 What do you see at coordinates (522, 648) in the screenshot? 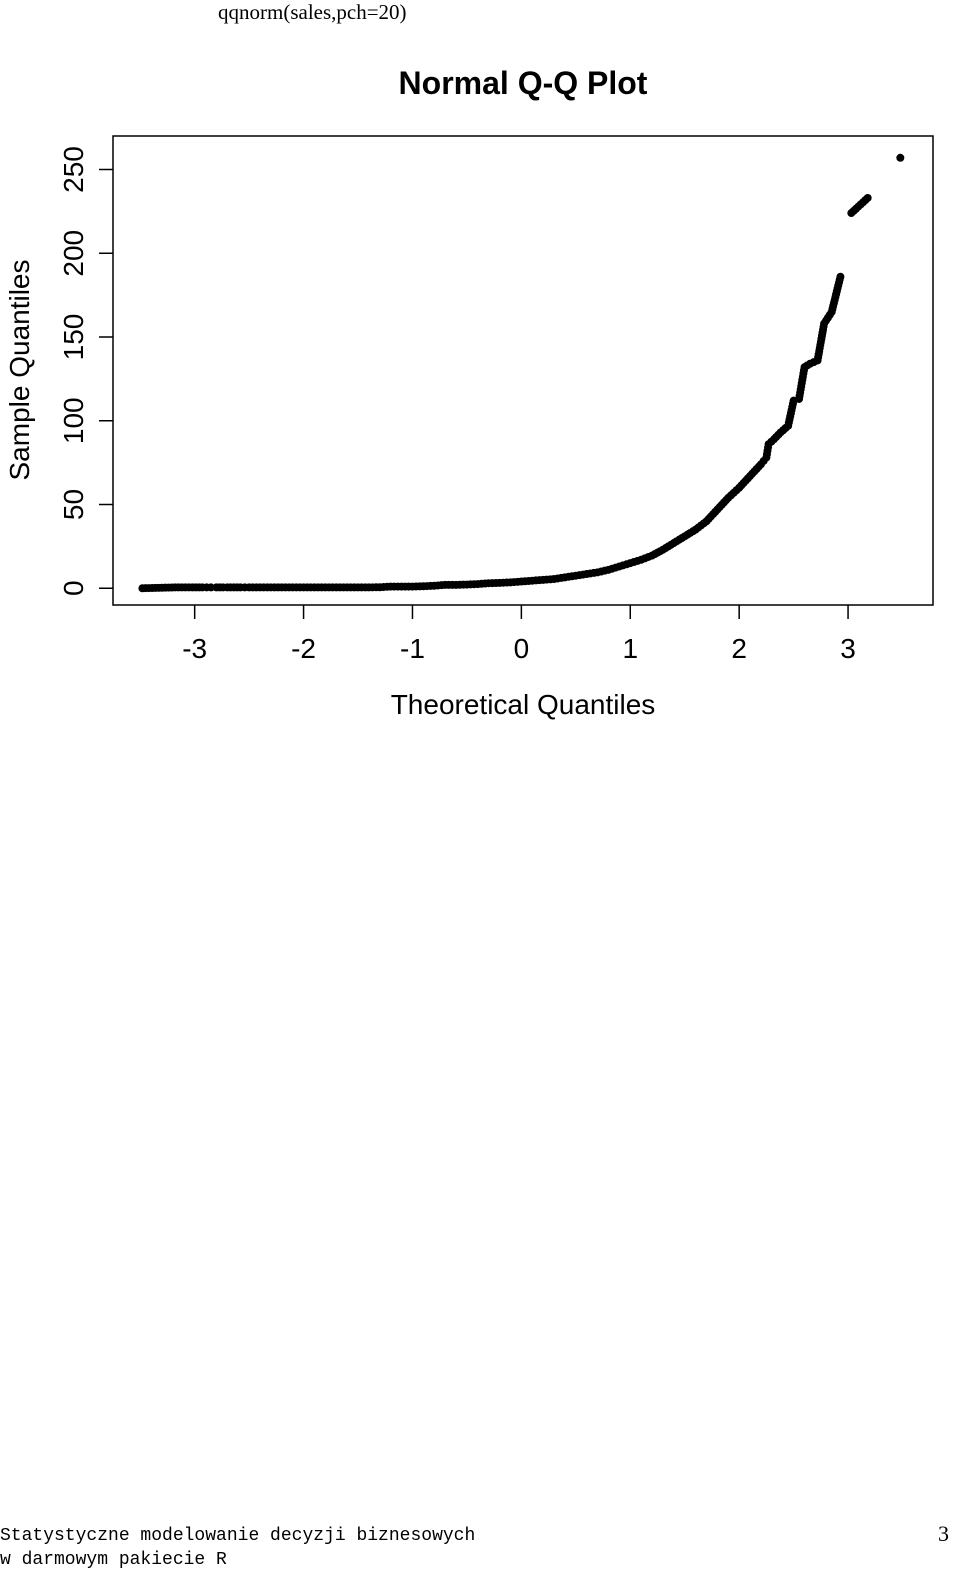
I see `x-tick-label: 0` at bounding box center [522, 648].